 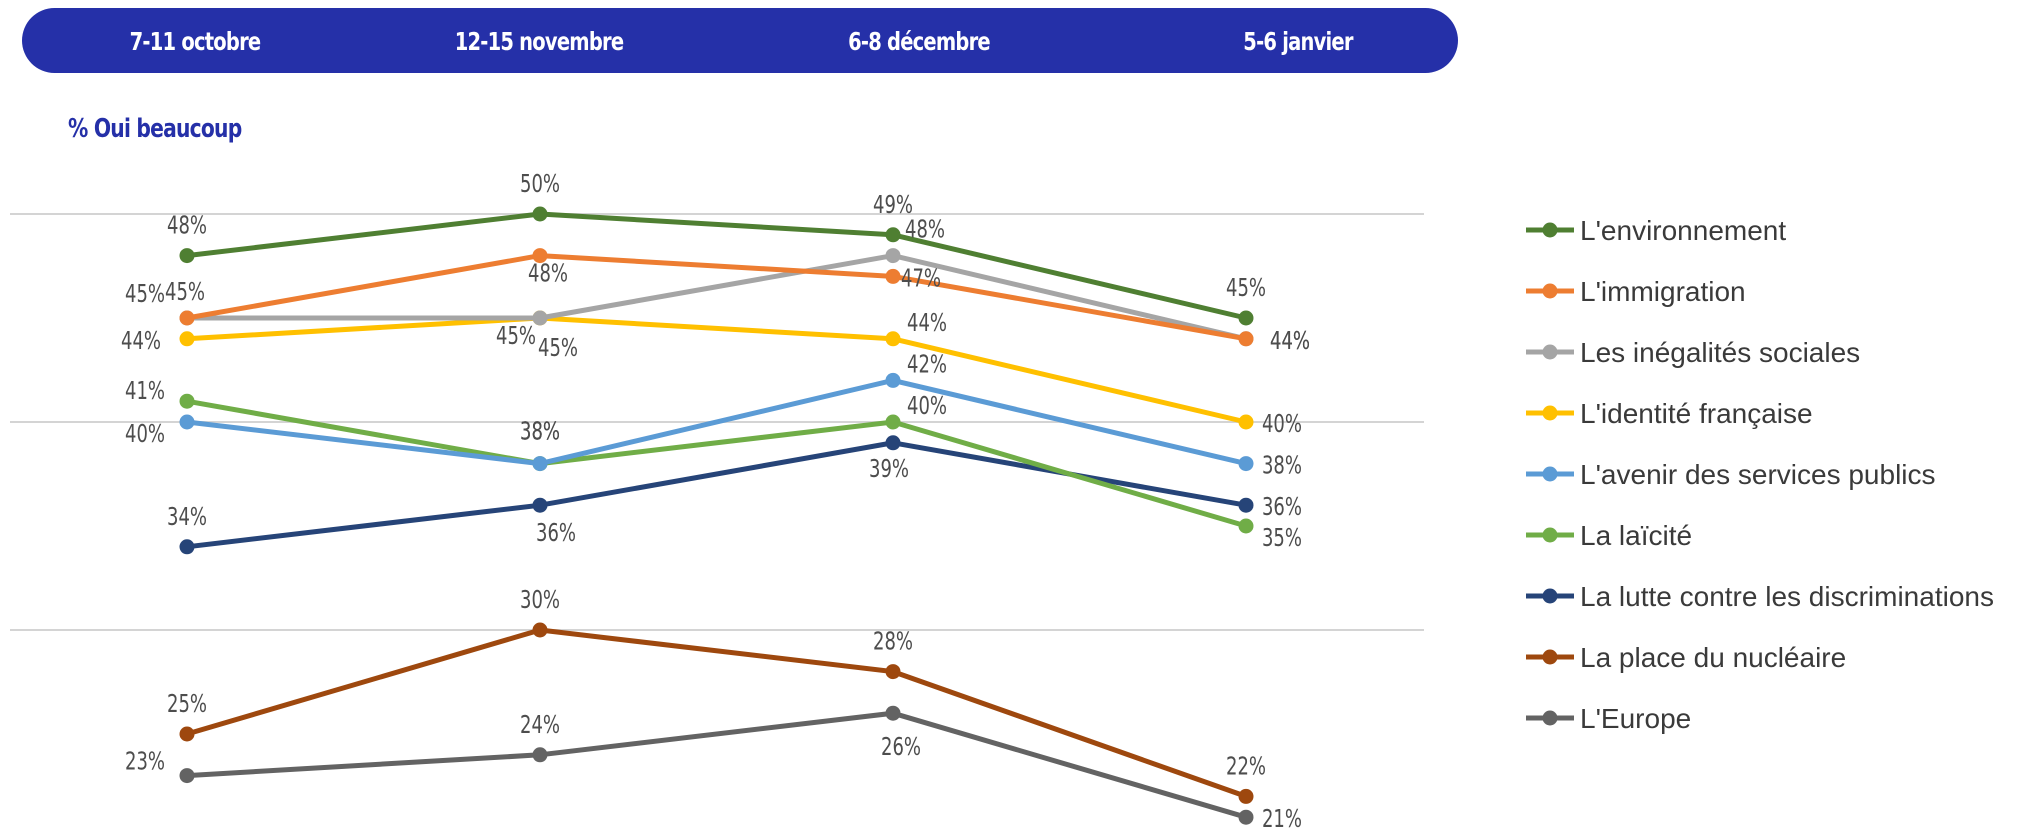 I want to click on legend-label-5: La laïcité, so click(x=1636, y=535).